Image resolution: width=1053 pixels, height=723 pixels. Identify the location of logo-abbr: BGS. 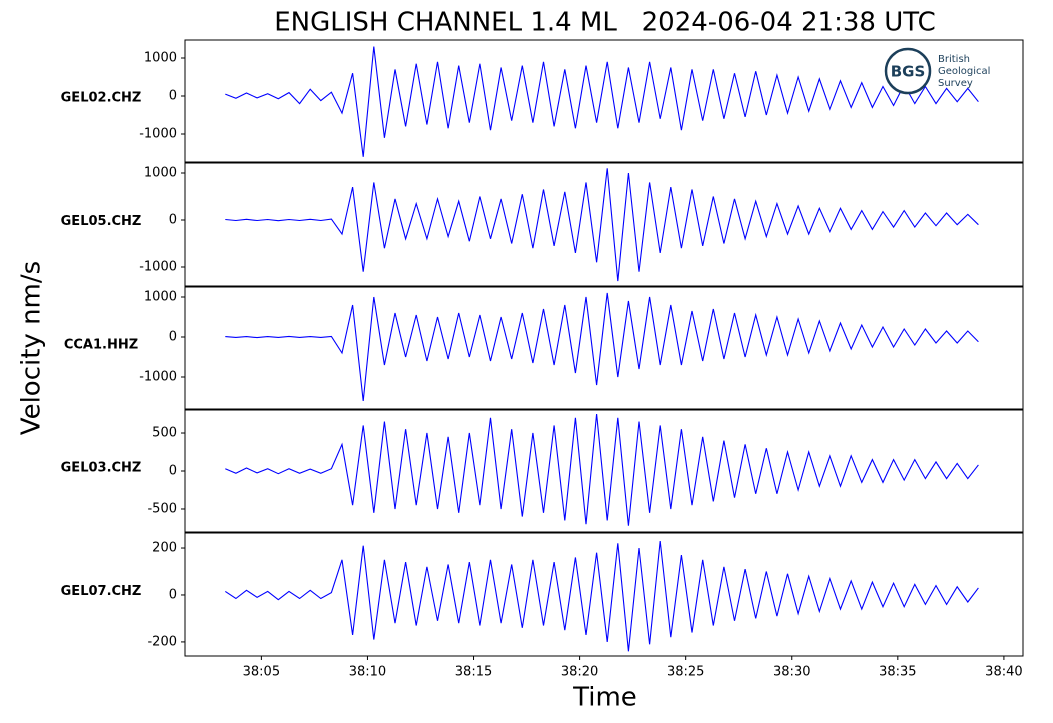
(908, 72).